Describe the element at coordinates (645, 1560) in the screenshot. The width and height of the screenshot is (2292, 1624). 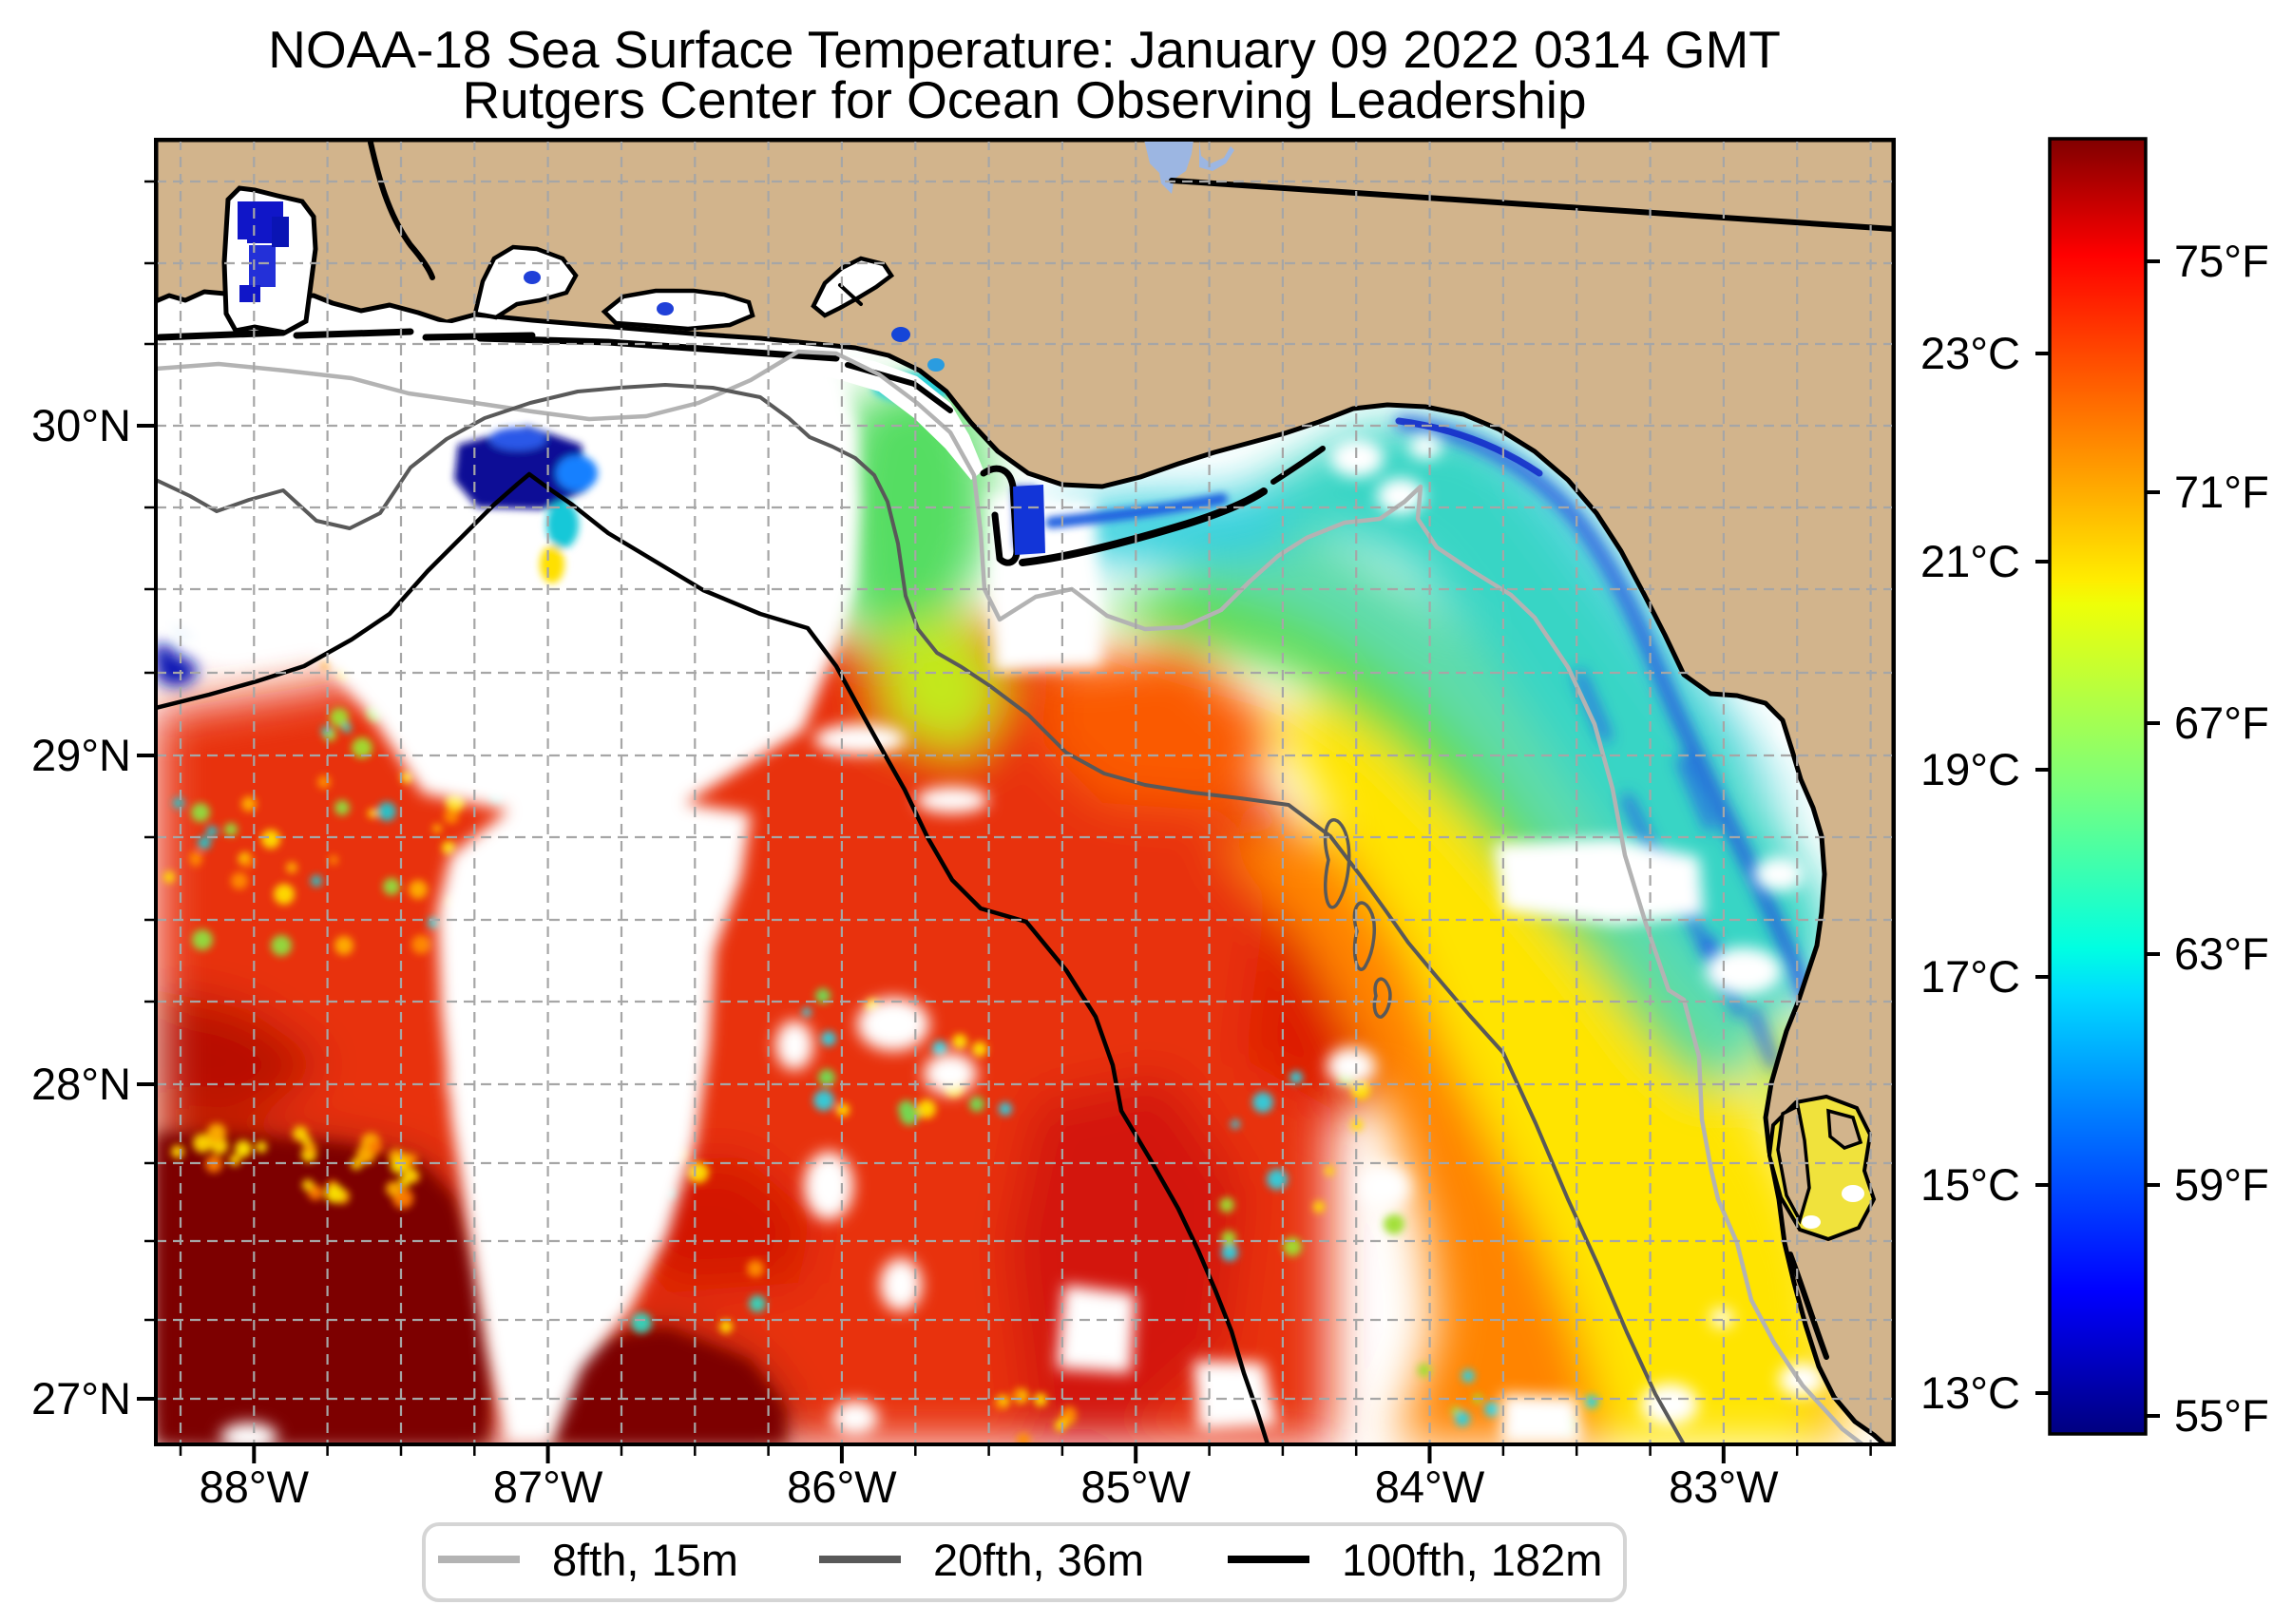
I see `svg-text: 8fth, 15m` at that location.